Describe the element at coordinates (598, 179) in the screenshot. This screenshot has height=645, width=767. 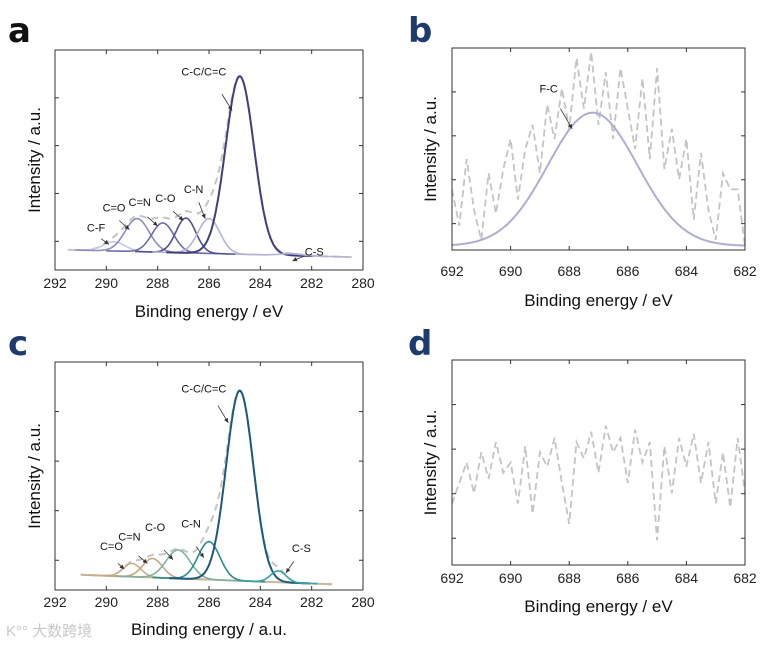
I see `fit-peak-fc` at that location.